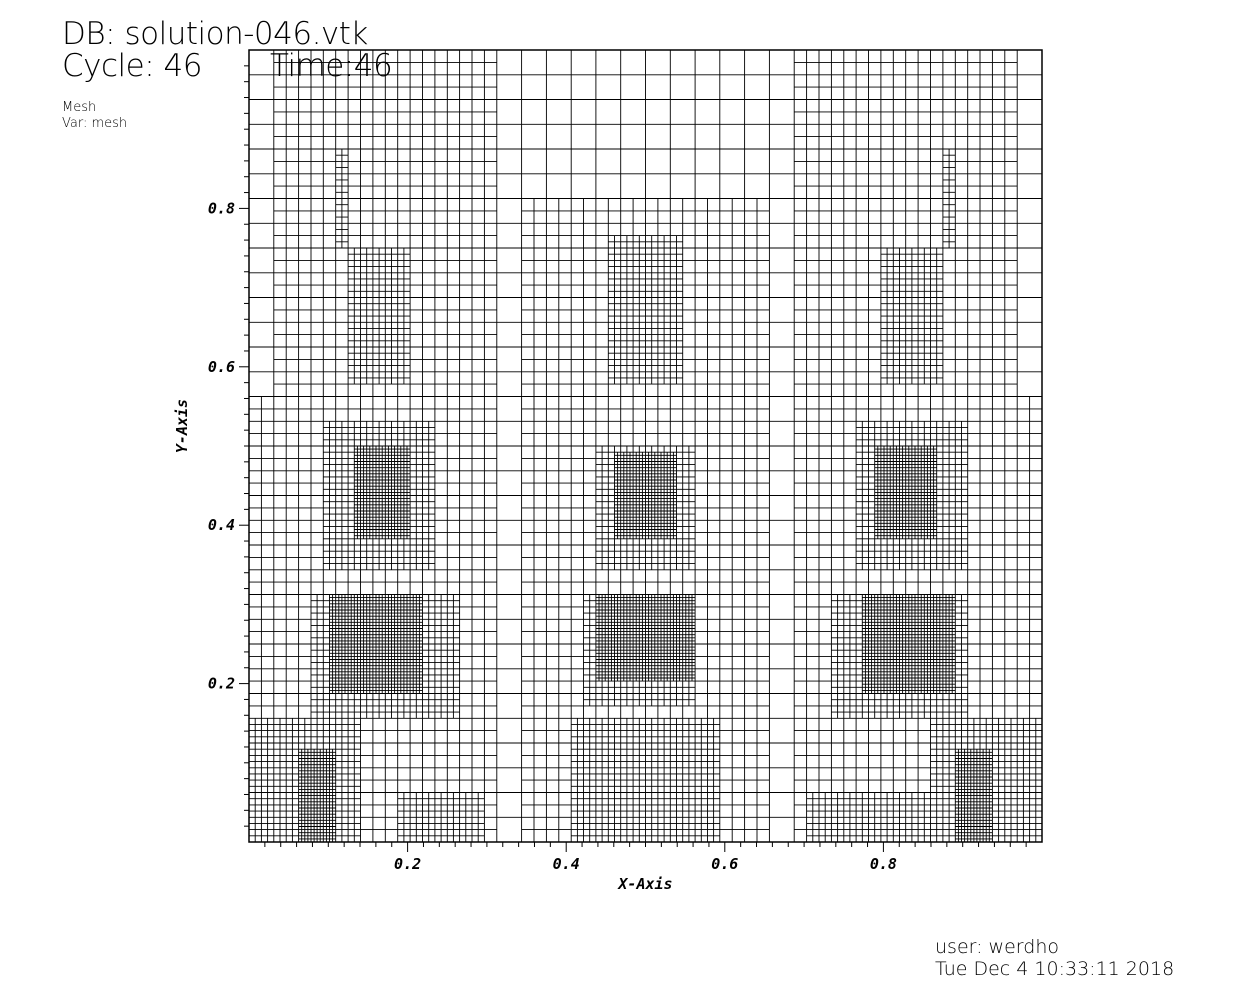 This screenshot has height=992, width=1248. Describe the element at coordinates (215, 34) in the screenshot. I see `database-title: DB: solution-046.vtk` at that location.